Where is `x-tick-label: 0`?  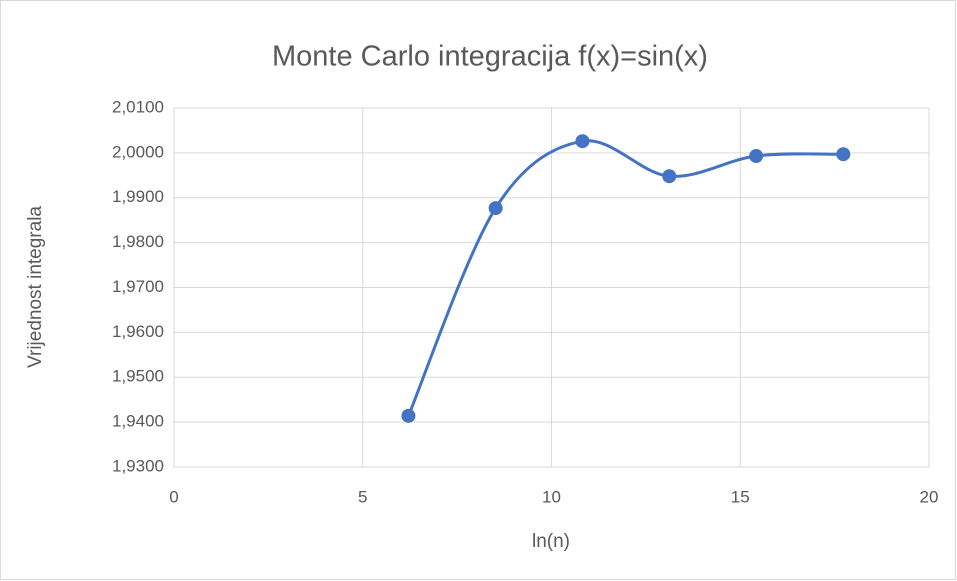 x-tick-label: 0 is located at coordinates (173, 496).